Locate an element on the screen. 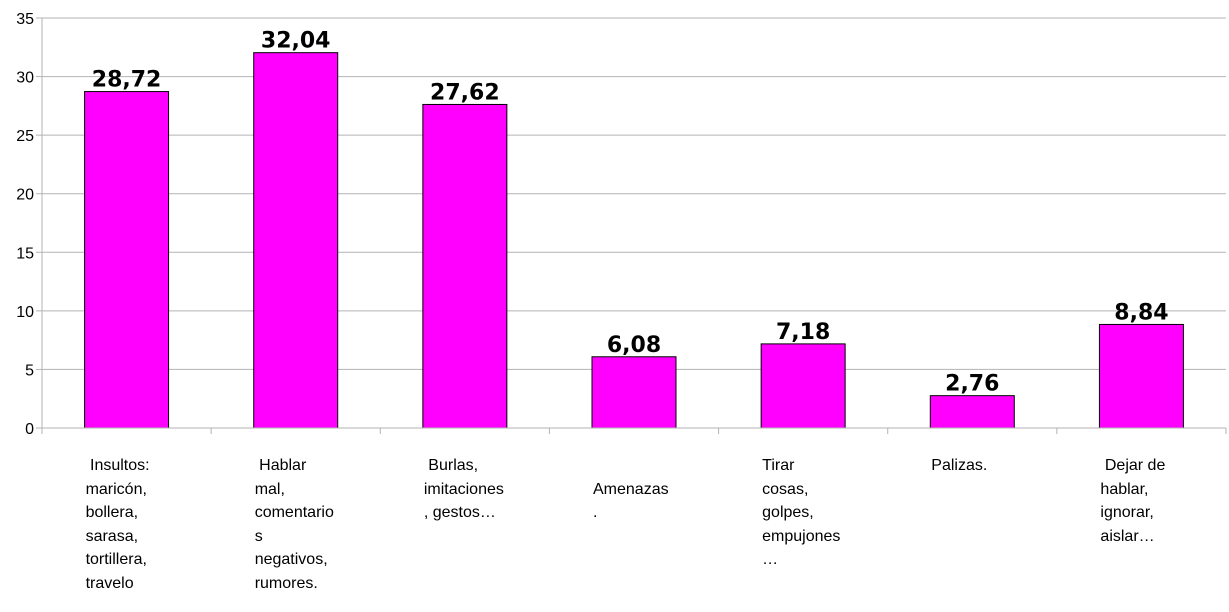 This screenshot has width=1229, height=612. y-tick-label: 0 is located at coordinates (29, 429).